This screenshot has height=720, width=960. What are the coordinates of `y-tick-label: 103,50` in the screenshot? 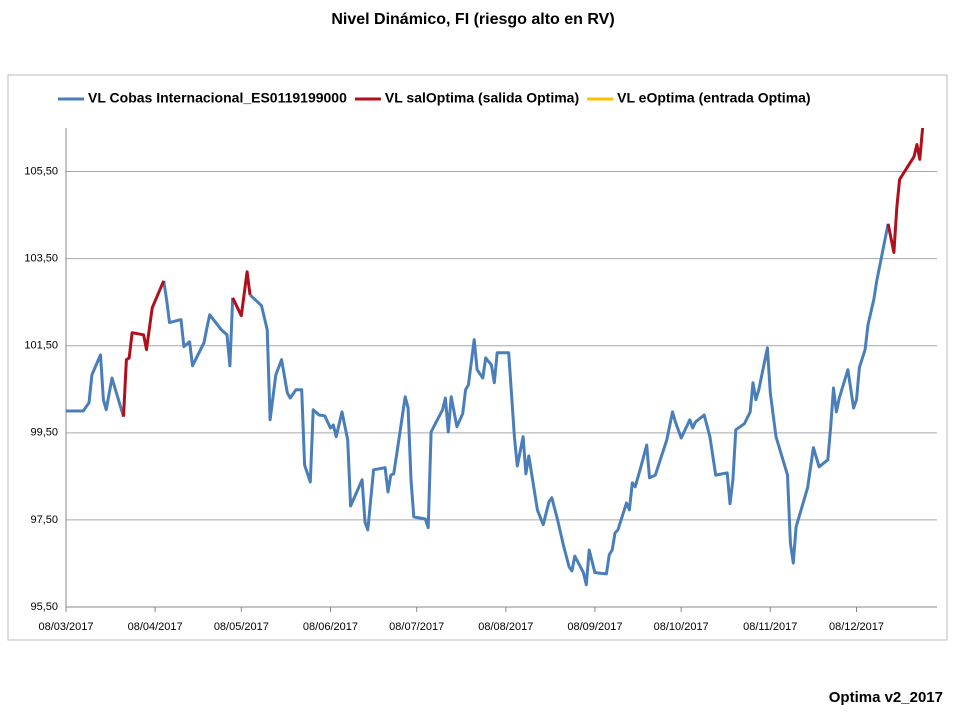 It's located at (41, 259).